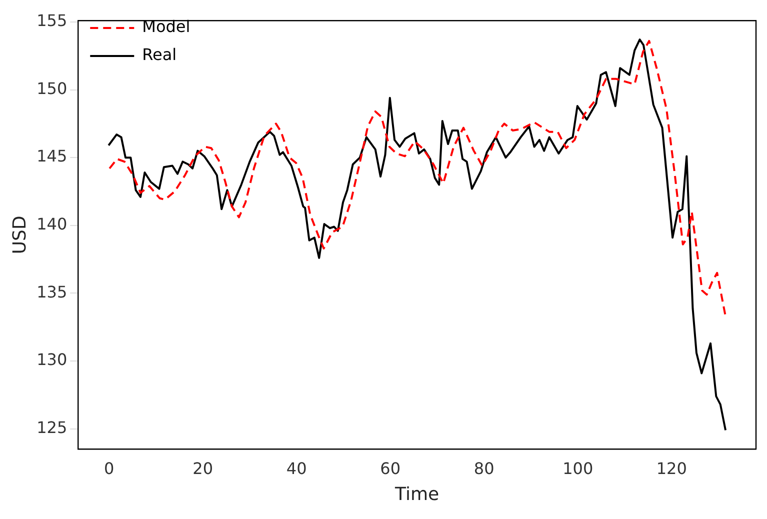 This screenshot has height=519, width=767. What do you see at coordinates (417, 494) in the screenshot?
I see `x-axis-title: Time` at bounding box center [417, 494].